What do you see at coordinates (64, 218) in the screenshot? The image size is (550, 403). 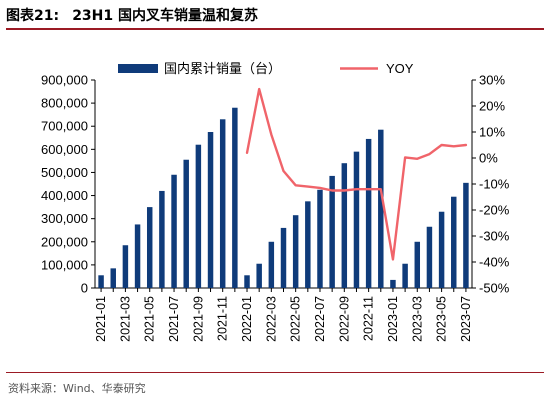 I see `left-tick-label: 300,000` at bounding box center [64, 218].